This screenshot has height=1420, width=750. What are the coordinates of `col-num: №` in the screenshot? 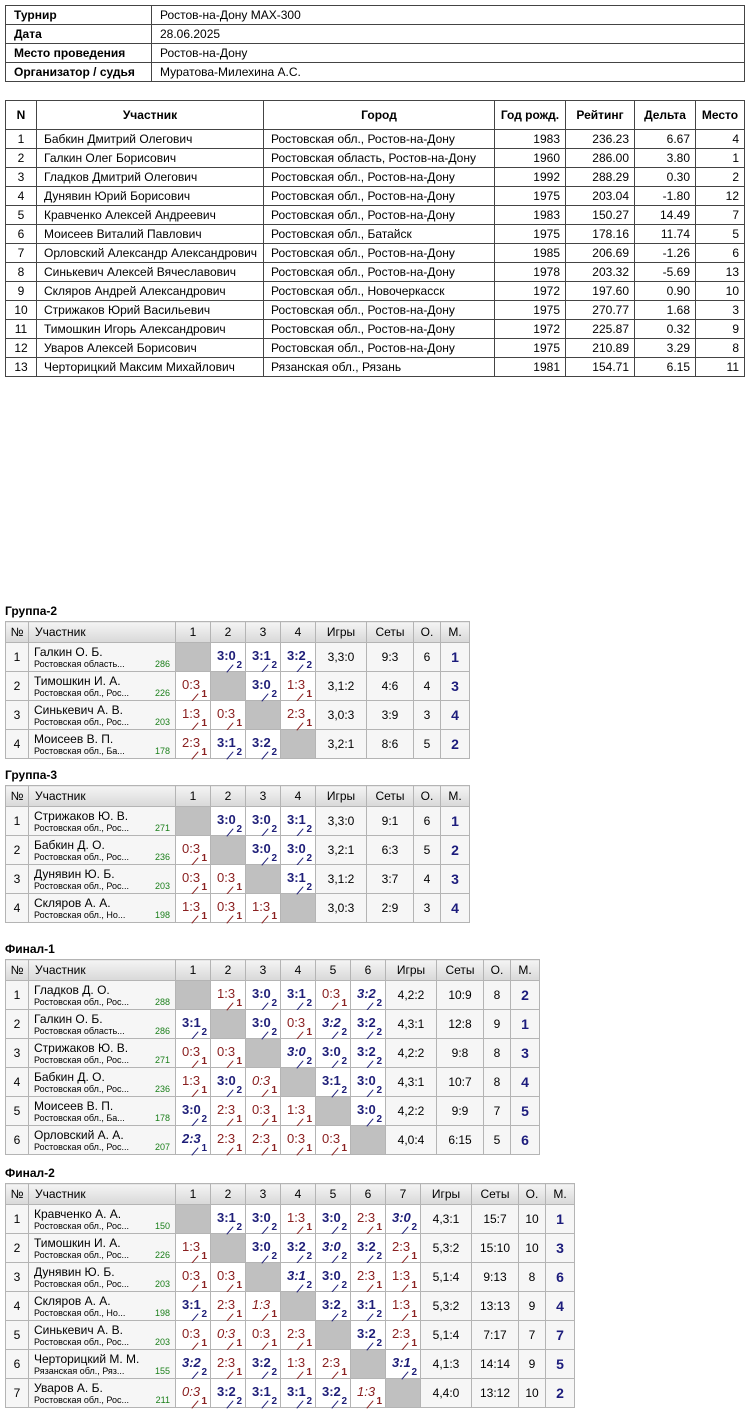 It's located at (17, 632).